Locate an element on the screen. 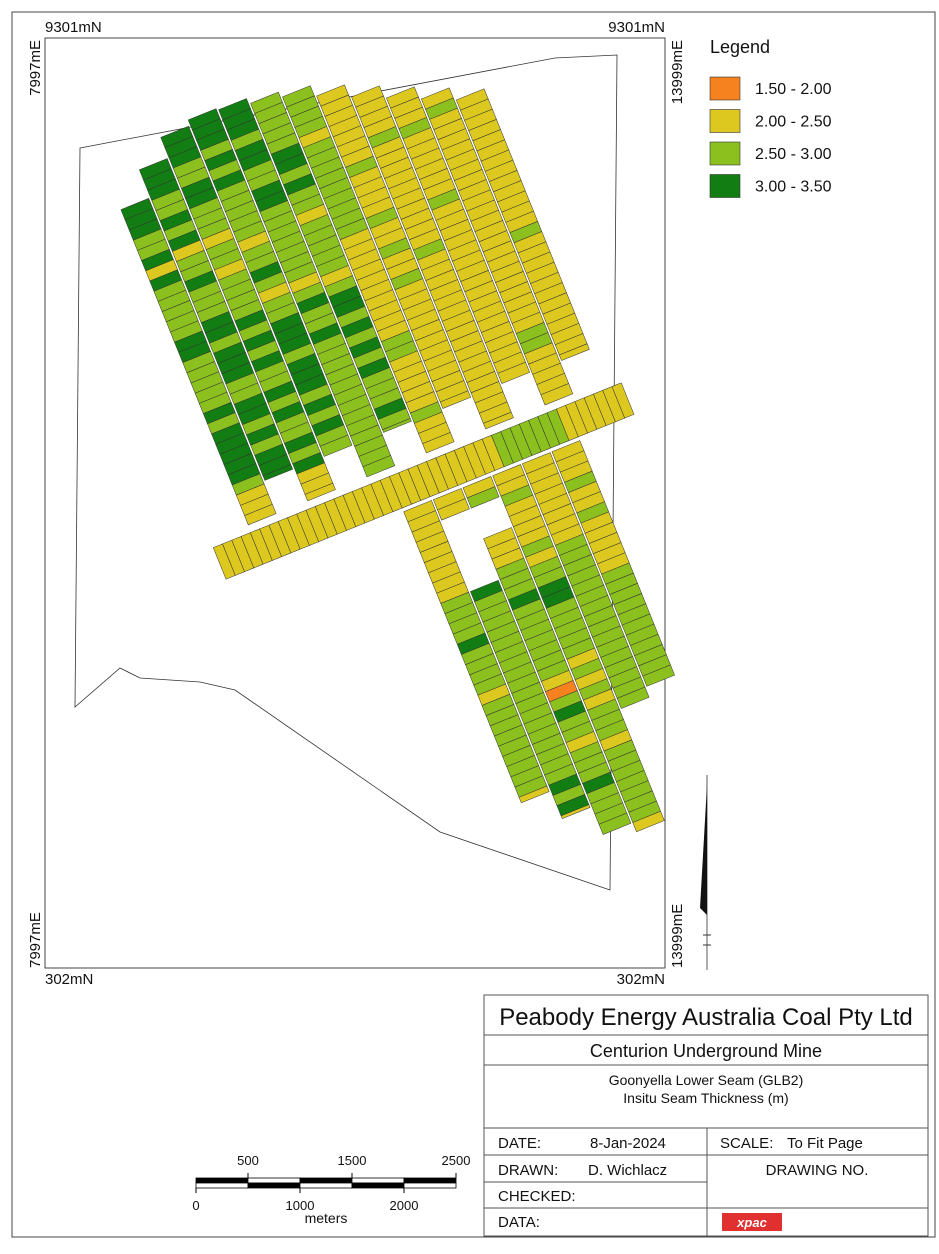 This screenshot has width=939, height=1254. logo: xpac is located at coordinates (751, 1222).